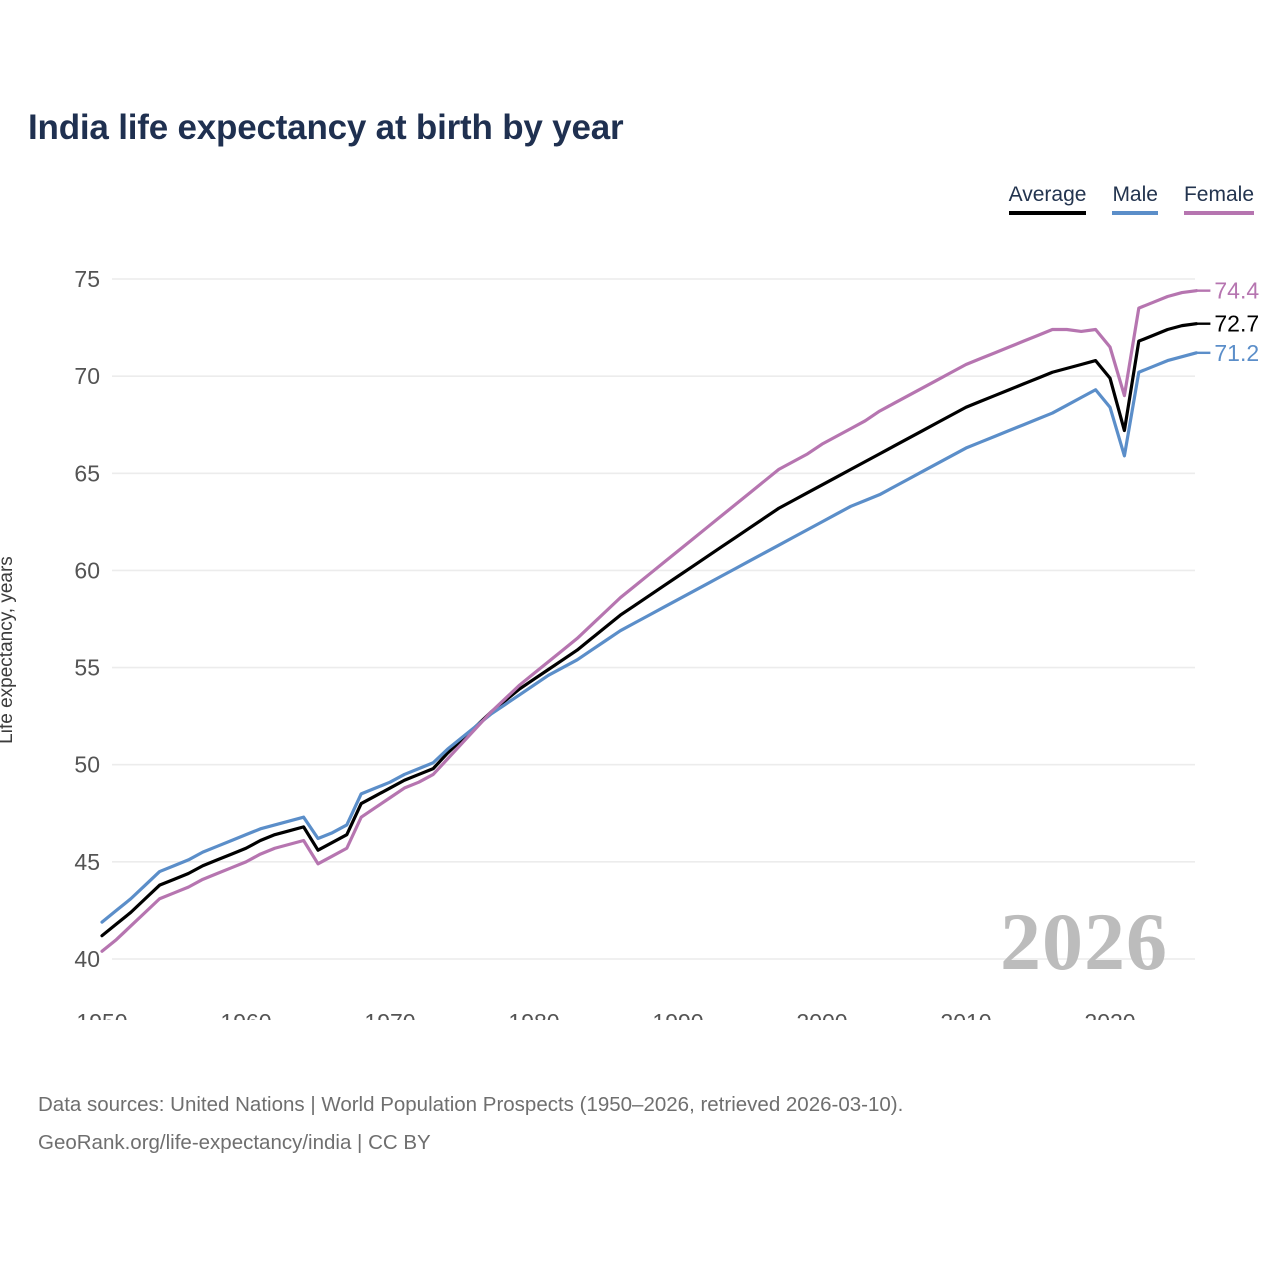 This screenshot has width=1280, height=1280. I want to click on legend-label-average: Average, so click(1047, 194).